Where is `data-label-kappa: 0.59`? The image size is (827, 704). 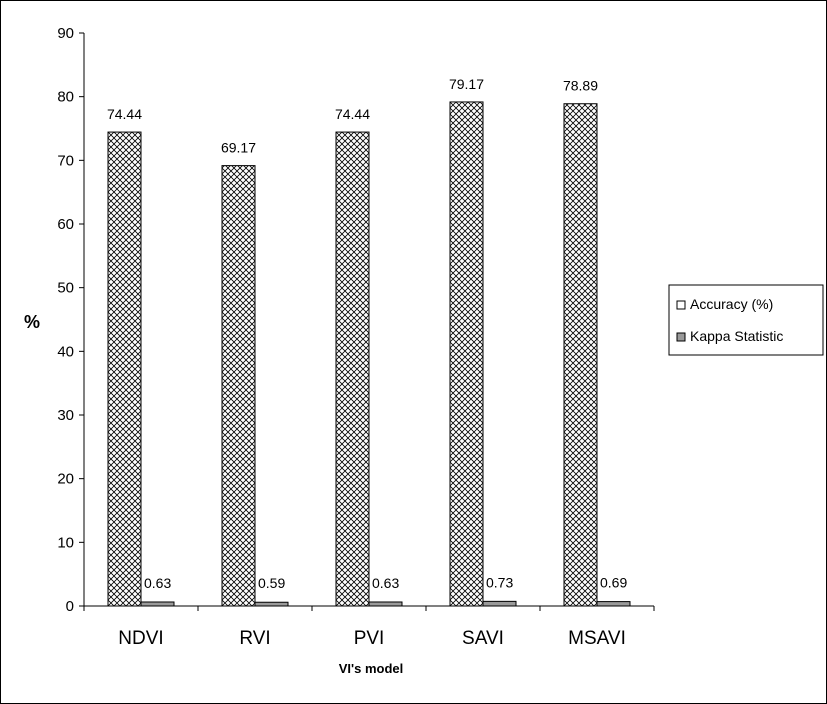 data-label-kappa: 0.59 is located at coordinates (271, 583).